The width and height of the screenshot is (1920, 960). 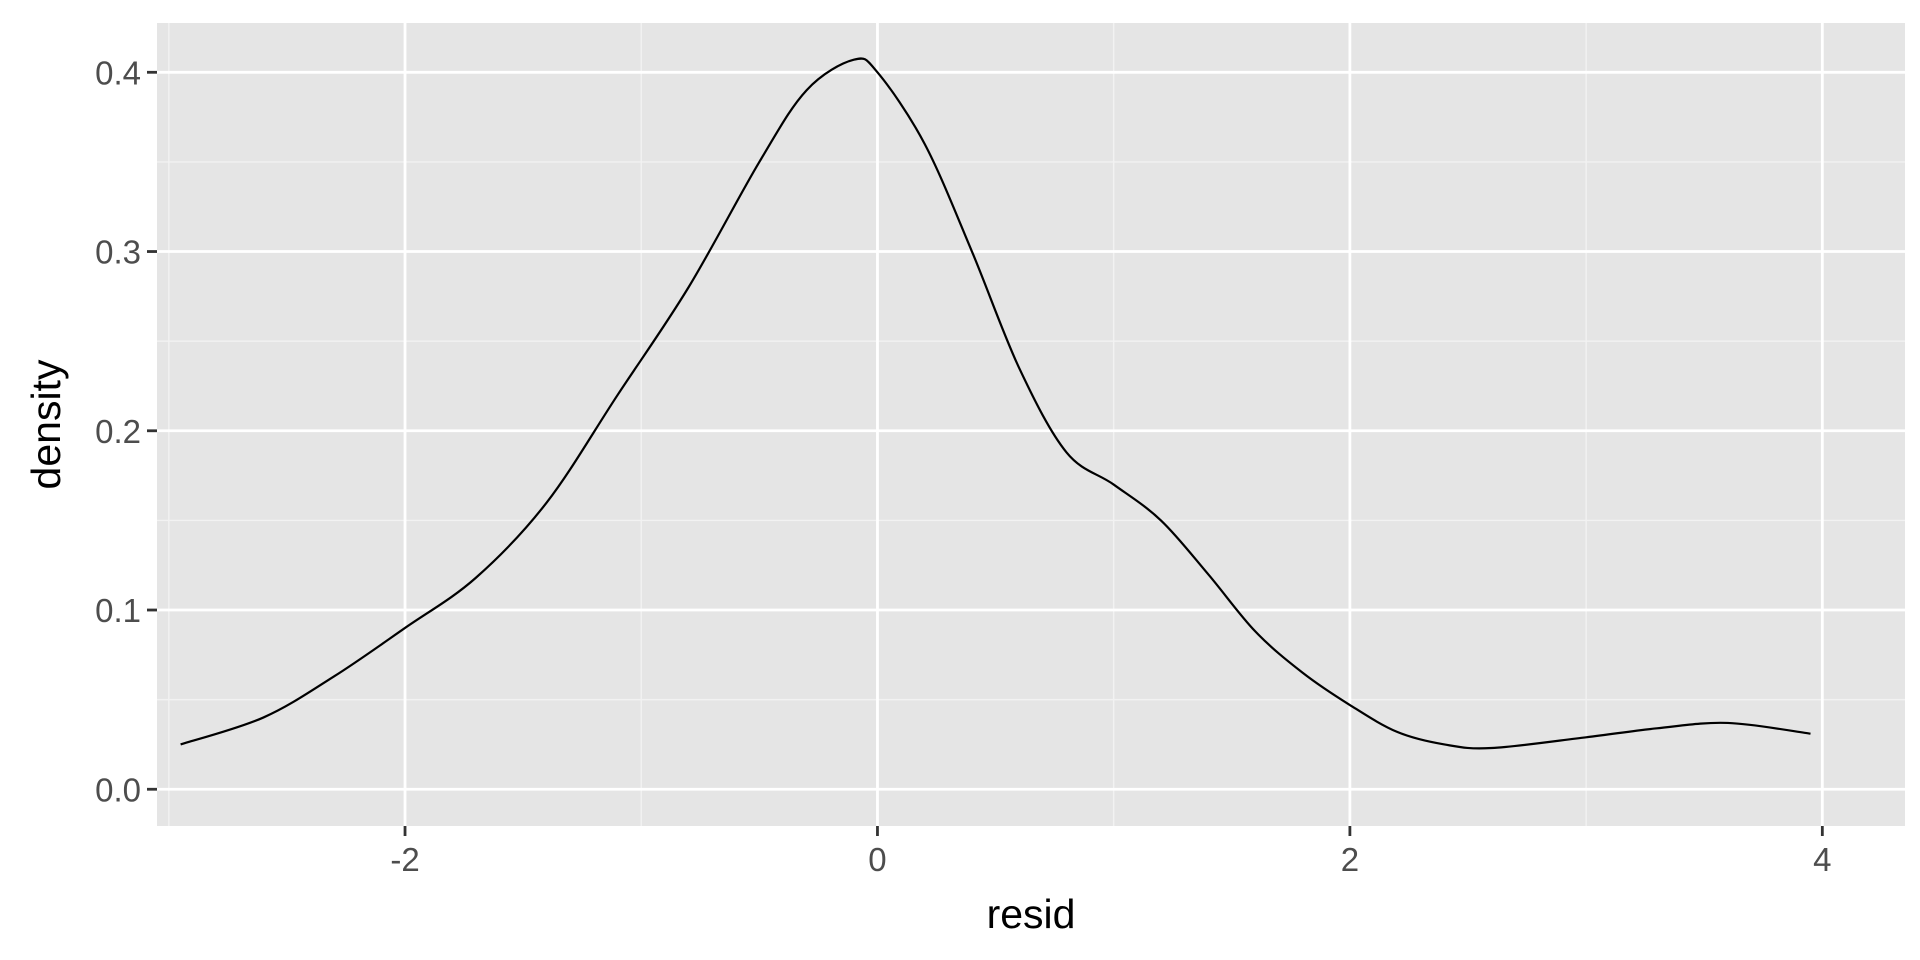 I want to click on y-tick-label: 0.3, so click(x=118, y=252).